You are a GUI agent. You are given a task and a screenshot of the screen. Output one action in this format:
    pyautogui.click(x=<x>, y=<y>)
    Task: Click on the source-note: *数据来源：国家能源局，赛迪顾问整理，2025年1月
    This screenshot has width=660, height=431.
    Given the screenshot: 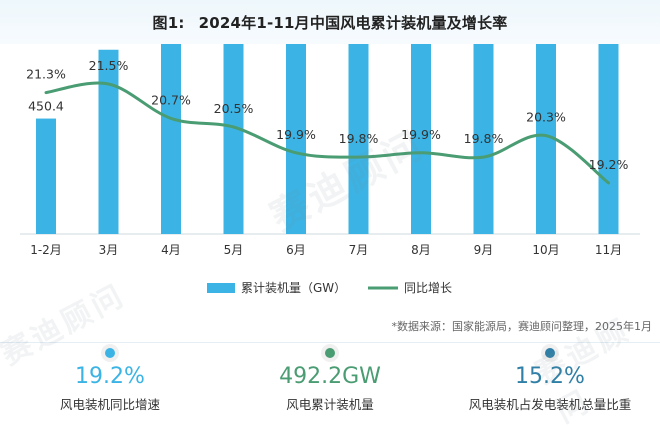 What is the action you would take?
    pyautogui.click(x=522, y=326)
    